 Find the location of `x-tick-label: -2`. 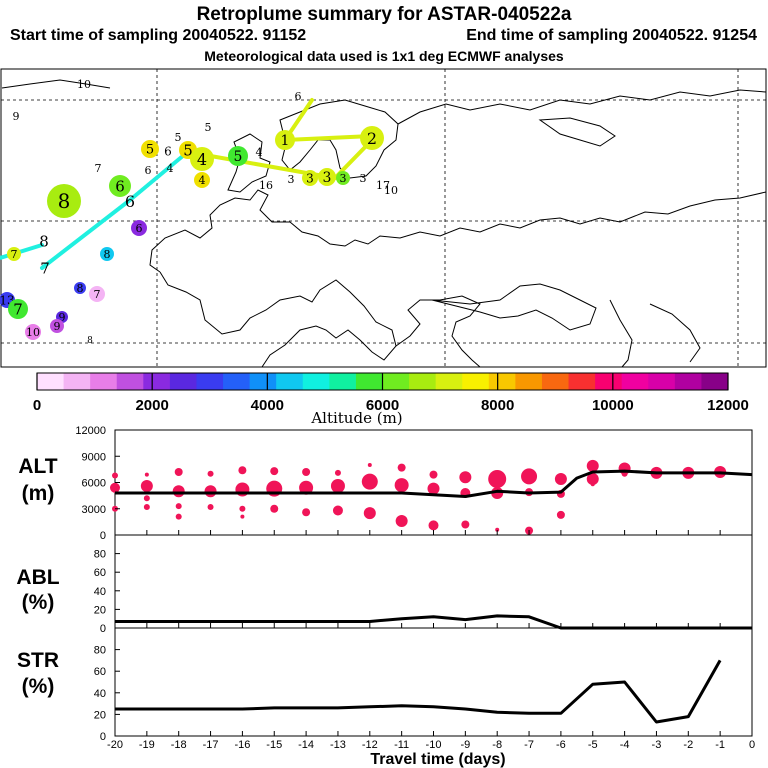

x-tick-label: -2 is located at coordinates (688, 745).